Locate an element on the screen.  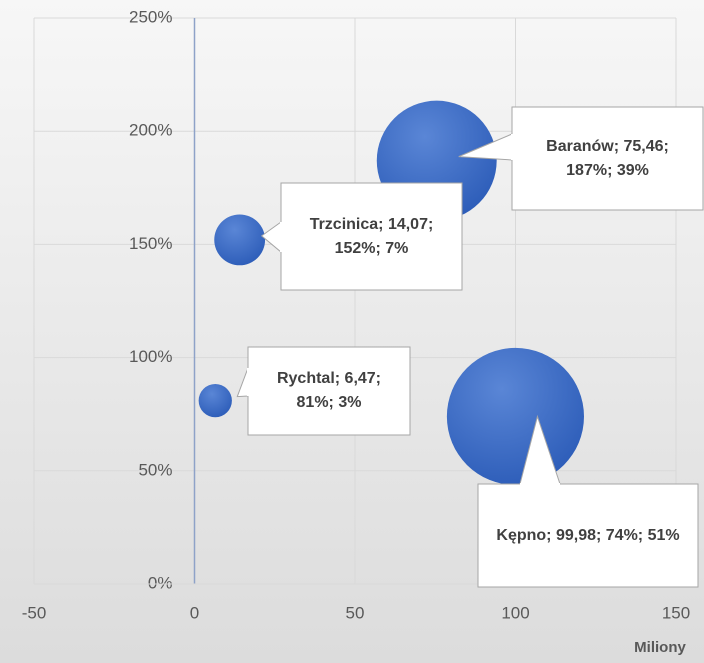
y-tick-label: 250% is located at coordinates (150, 16).